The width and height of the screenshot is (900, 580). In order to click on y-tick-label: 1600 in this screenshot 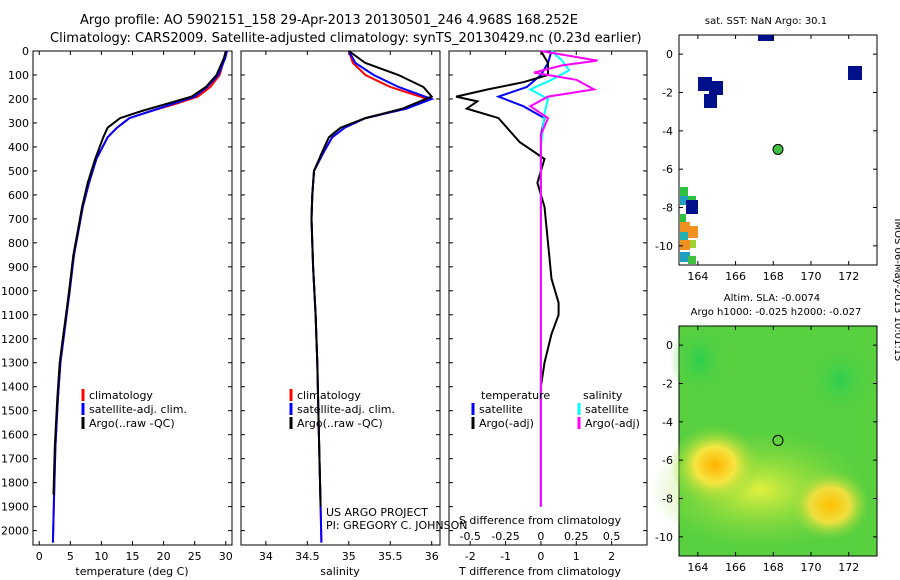, I will do `click(15, 435)`.